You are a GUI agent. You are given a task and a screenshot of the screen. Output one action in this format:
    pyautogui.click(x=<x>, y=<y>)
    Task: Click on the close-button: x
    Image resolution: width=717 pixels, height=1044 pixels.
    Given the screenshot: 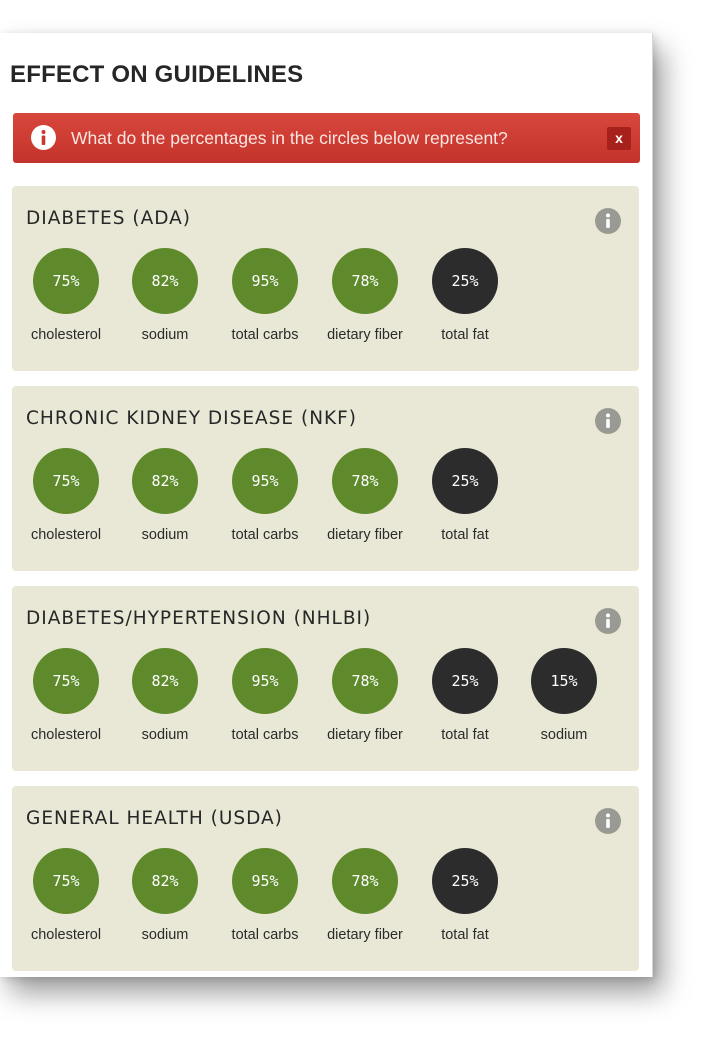 What is the action you would take?
    pyautogui.click(x=619, y=138)
    